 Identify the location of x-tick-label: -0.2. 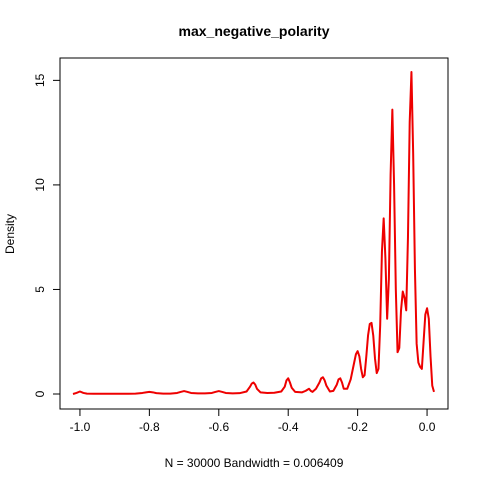
(357, 427).